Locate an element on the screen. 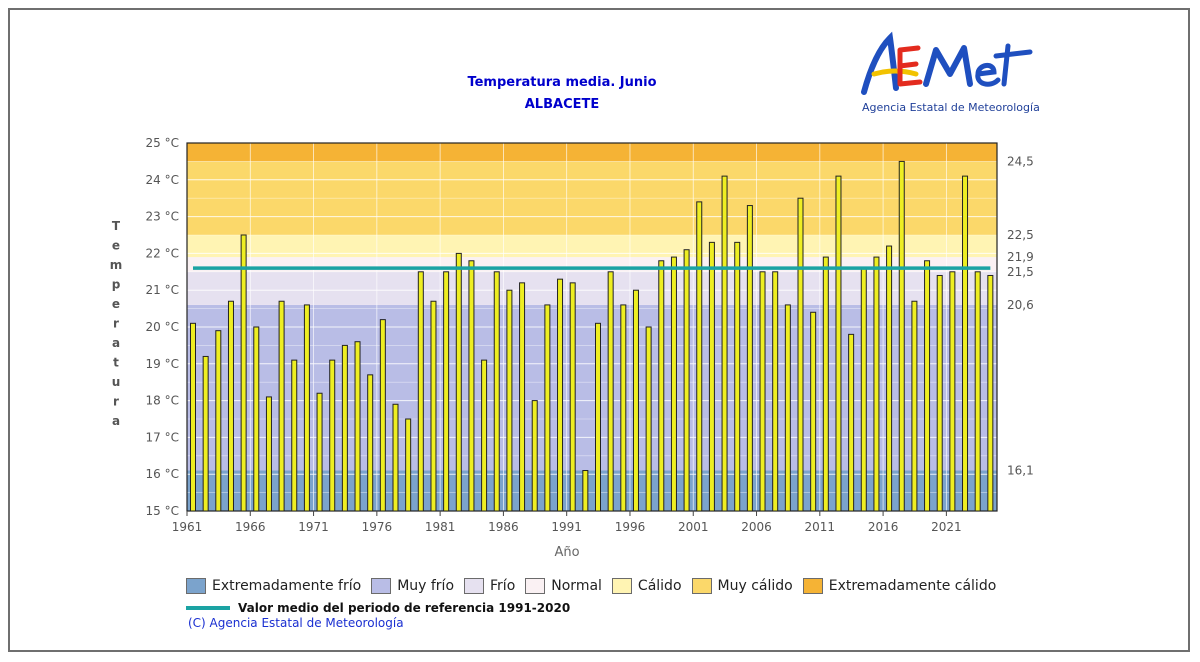 This screenshot has width=1200, height=662. bar-2016 is located at coordinates (889, 378).